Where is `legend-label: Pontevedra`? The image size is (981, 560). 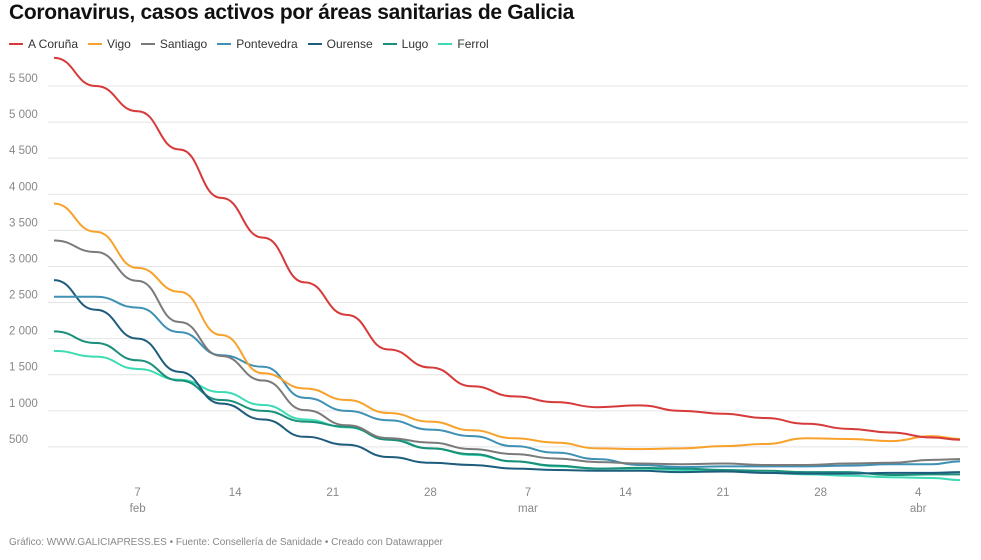
legend-label: Pontevedra is located at coordinates (267, 44).